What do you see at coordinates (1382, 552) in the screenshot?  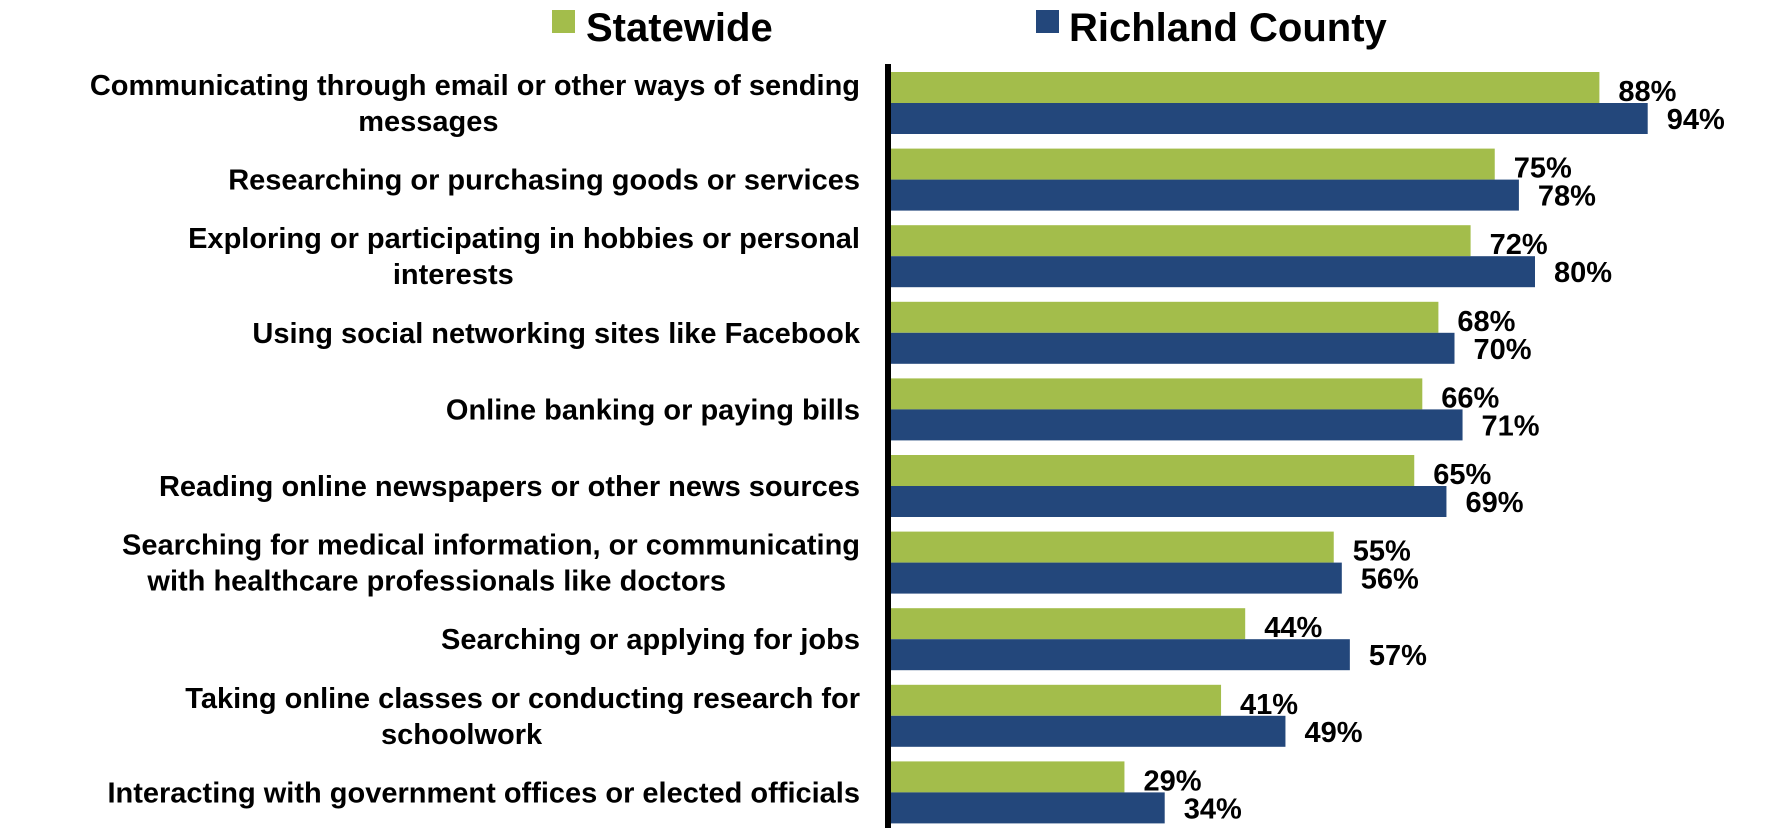 I see `data-label-statewide: 55%` at bounding box center [1382, 552].